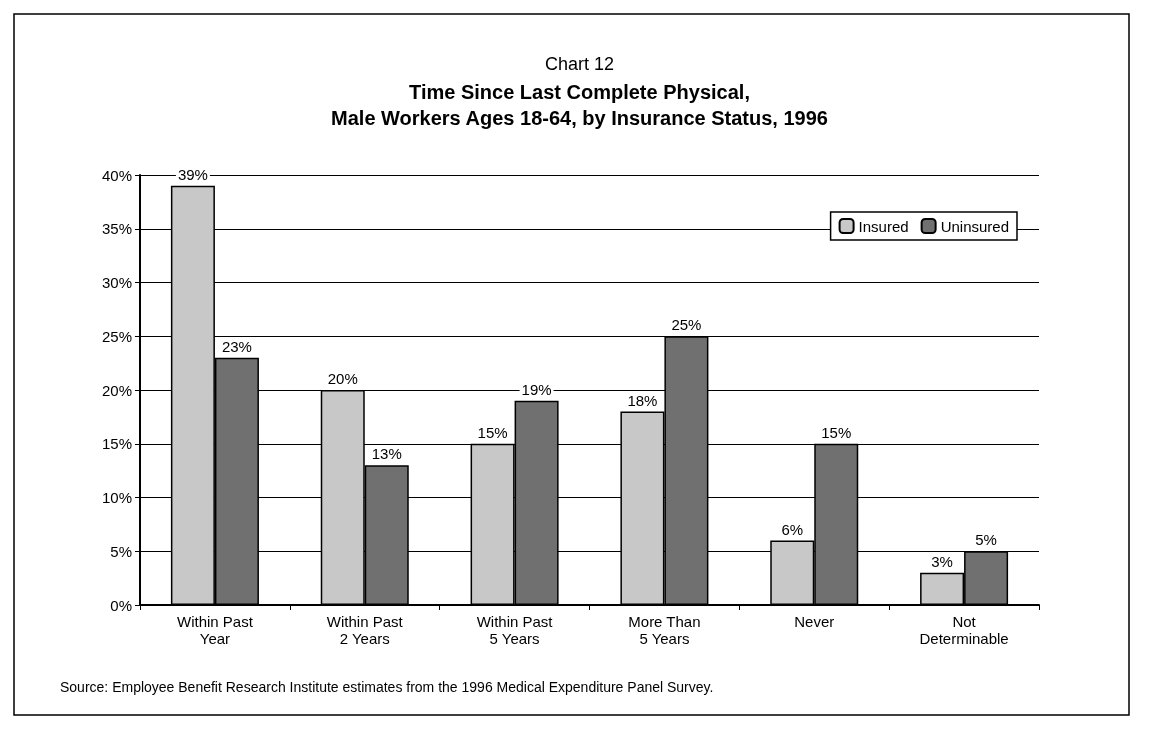 The width and height of the screenshot is (1159, 745). I want to click on source-note: Source: Employee Benefit Research Institute estimates from the 1996 Medical Expenditure Panel Survey., so click(387, 687).